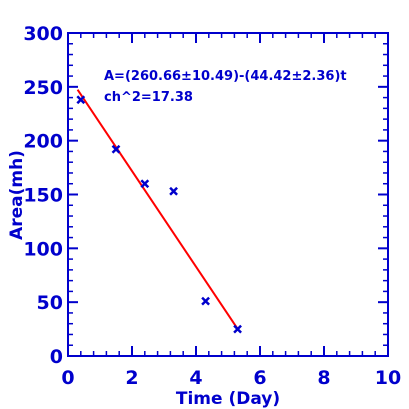 The image size is (409, 409). Describe the element at coordinates (148, 97) in the screenshot. I see `chi-squared-annotation: ch^2=17.38` at that location.